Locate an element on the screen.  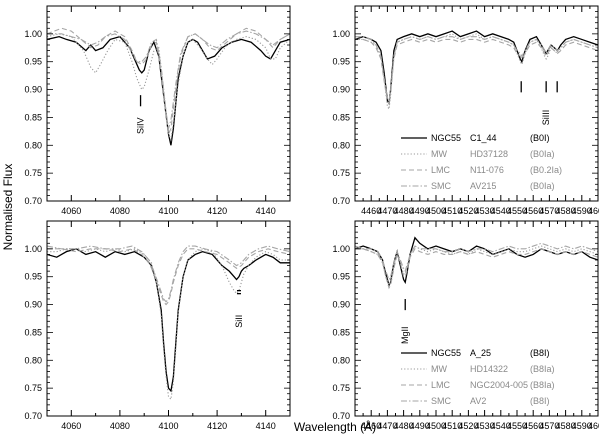
legend-star: C1_44 is located at coordinates (483, 138).